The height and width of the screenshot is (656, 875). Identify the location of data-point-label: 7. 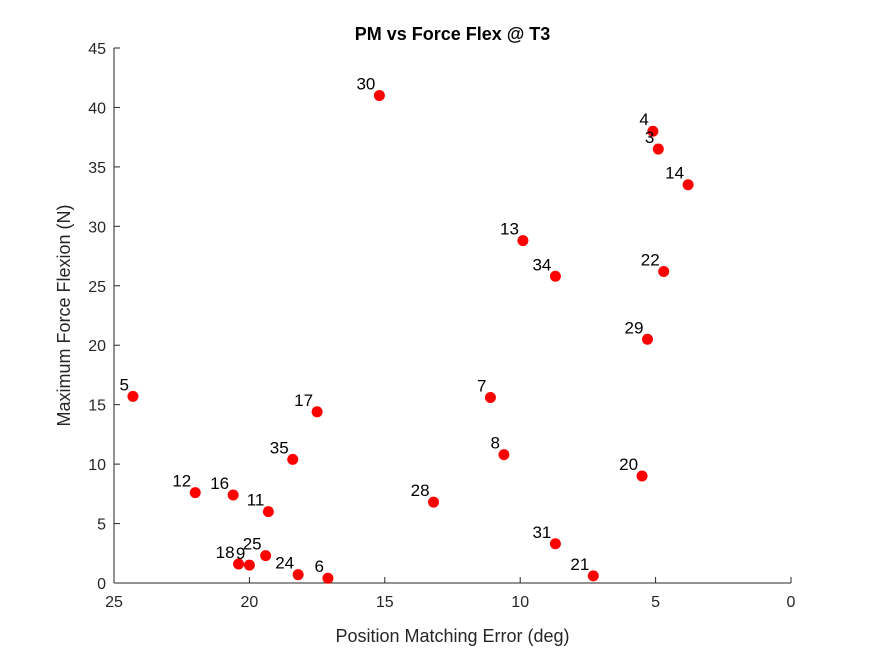
(481, 386).